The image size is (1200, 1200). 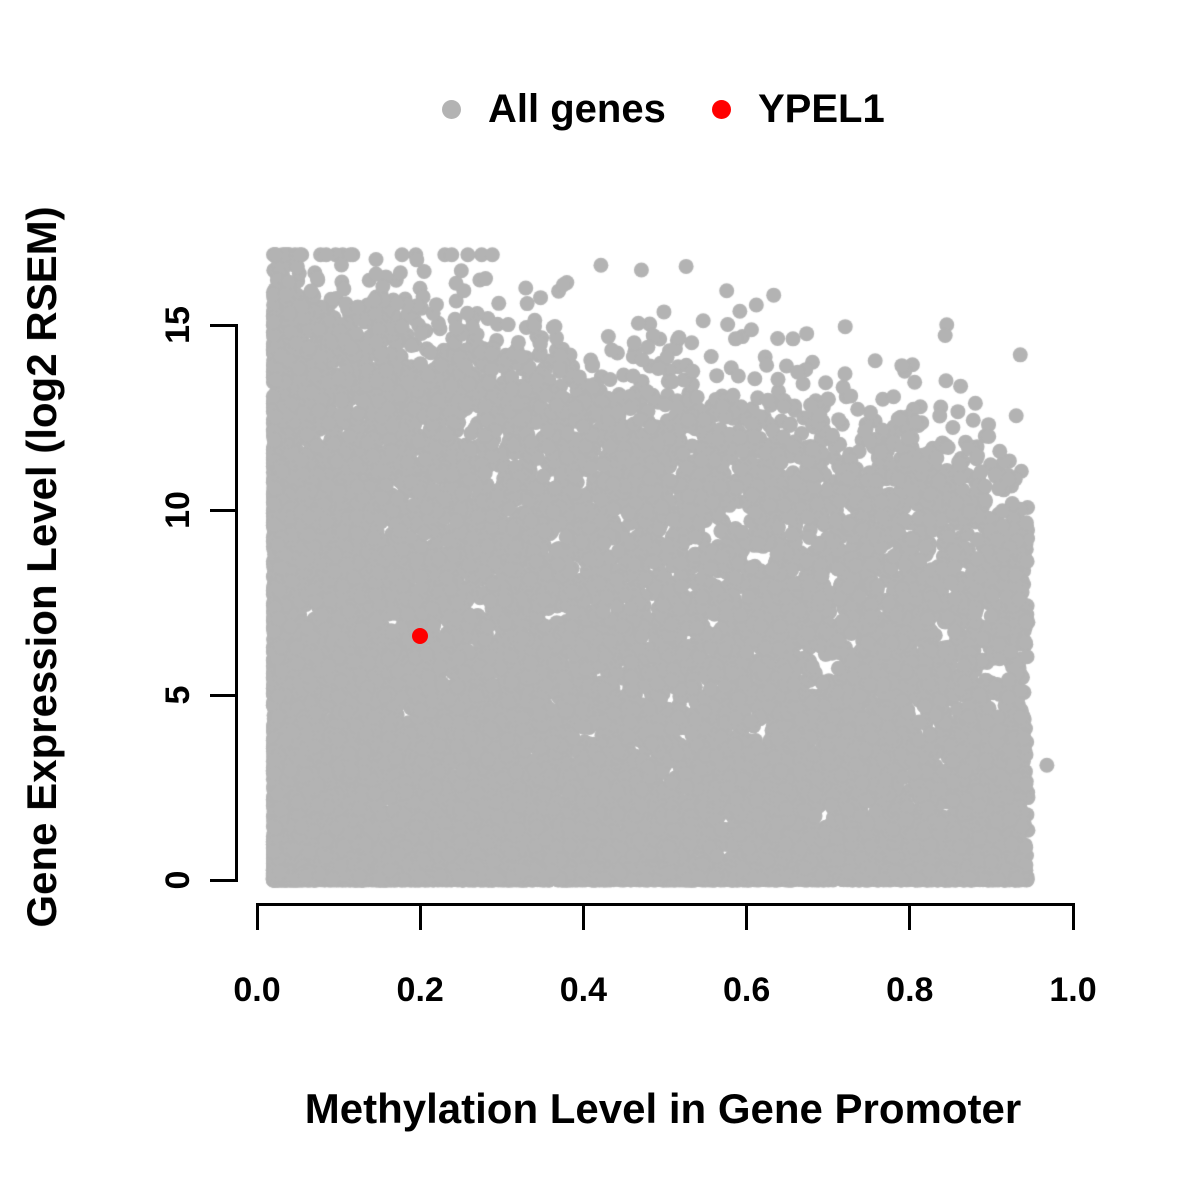 I want to click on ypel1-point, so click(x=420, y=635).